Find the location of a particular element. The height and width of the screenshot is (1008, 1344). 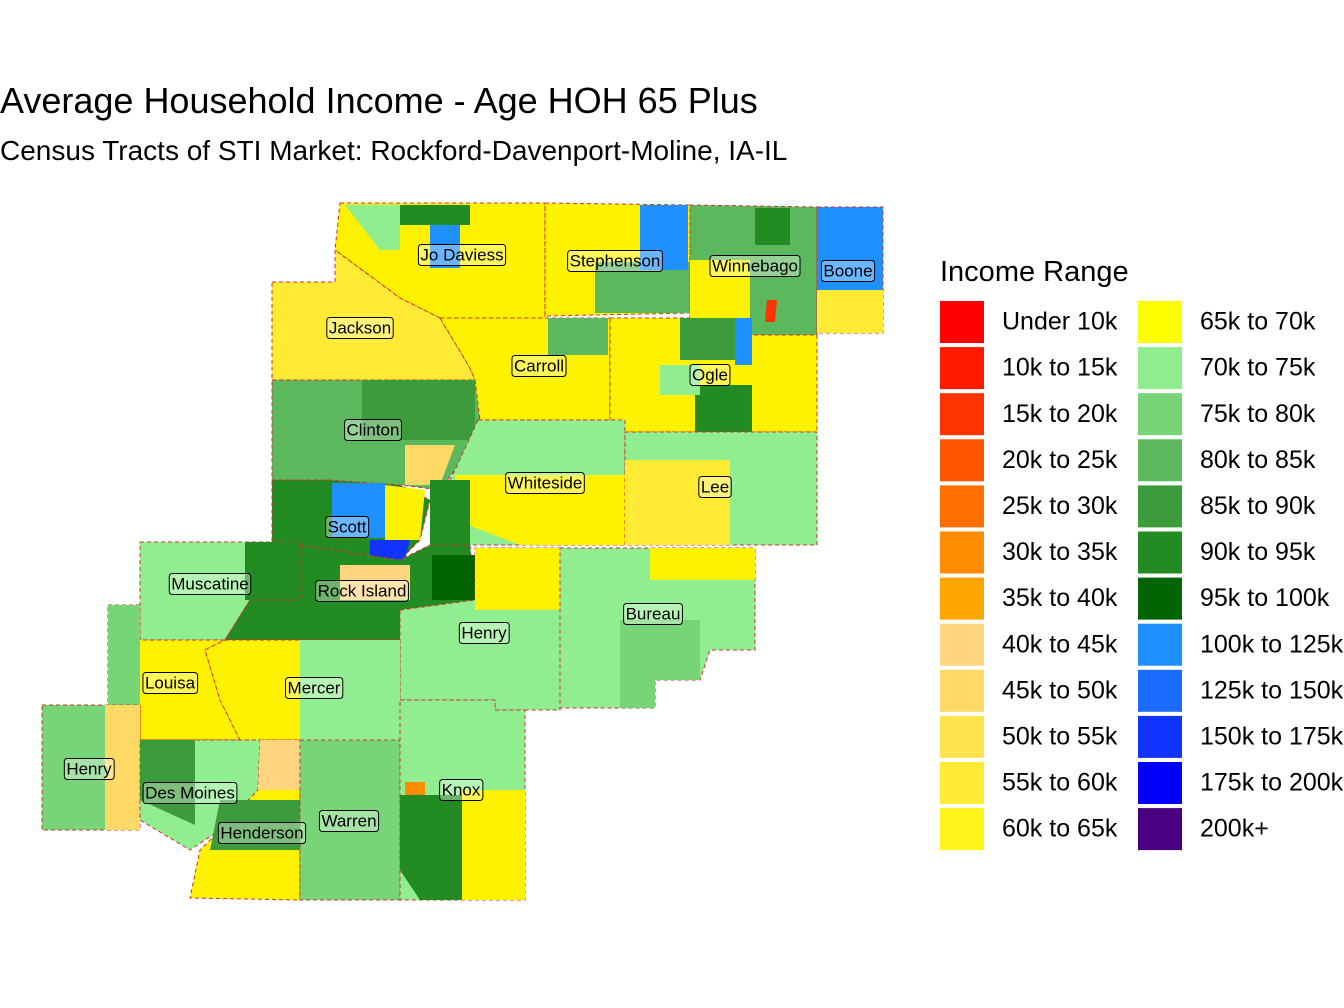

county-label: Ogle is located at coordinates (710, 374).